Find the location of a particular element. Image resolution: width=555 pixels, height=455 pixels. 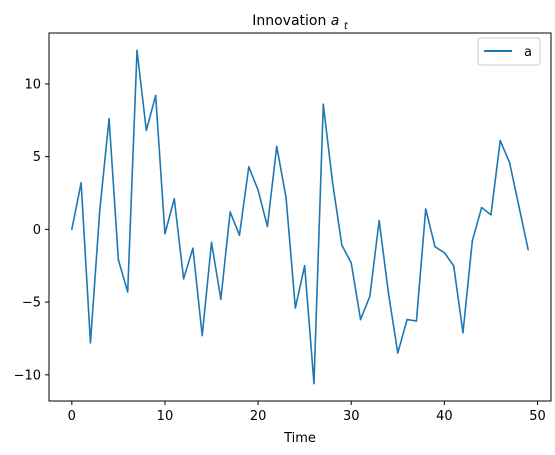

x-tick-label: 0 is located at coordinates (72, 416).